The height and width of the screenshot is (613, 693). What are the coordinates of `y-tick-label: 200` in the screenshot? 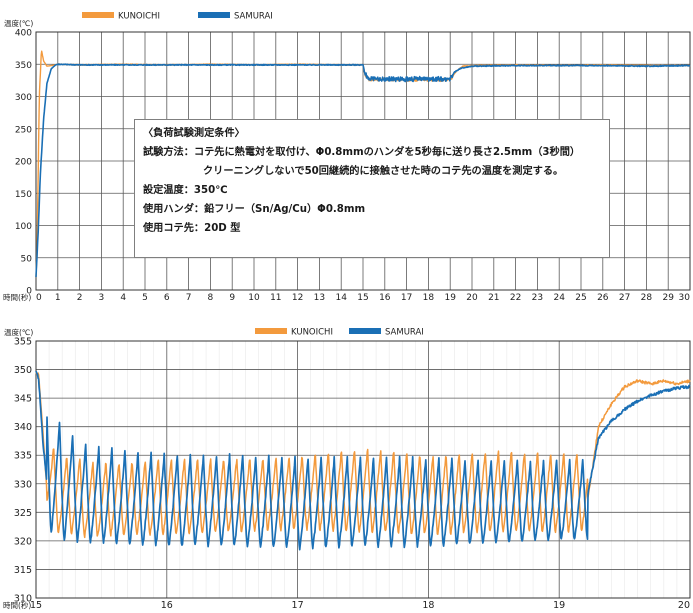 It's located at (23, 163).